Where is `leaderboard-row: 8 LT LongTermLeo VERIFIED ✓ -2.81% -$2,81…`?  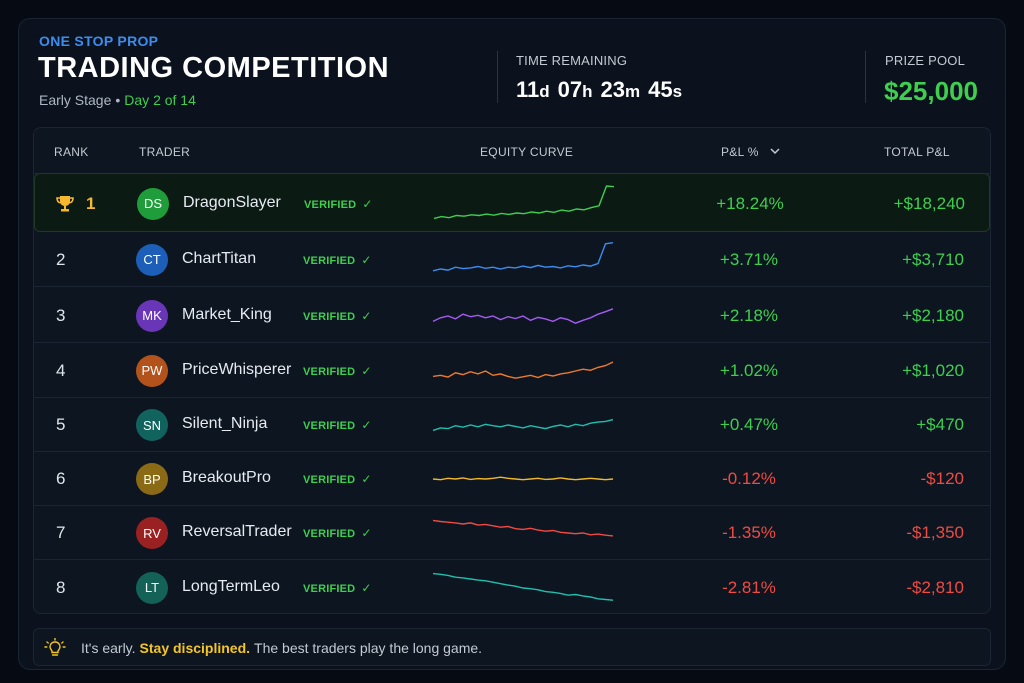
leaderboard-row: 8 LT LongTermLeo VERIFIED ✓ -2.81% -$2,81… is located at coordinates (512, 586).